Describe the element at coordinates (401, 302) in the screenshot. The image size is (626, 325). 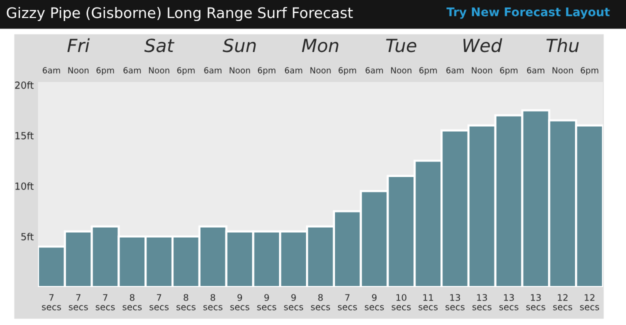
I see `text: 10 secs` at that location.